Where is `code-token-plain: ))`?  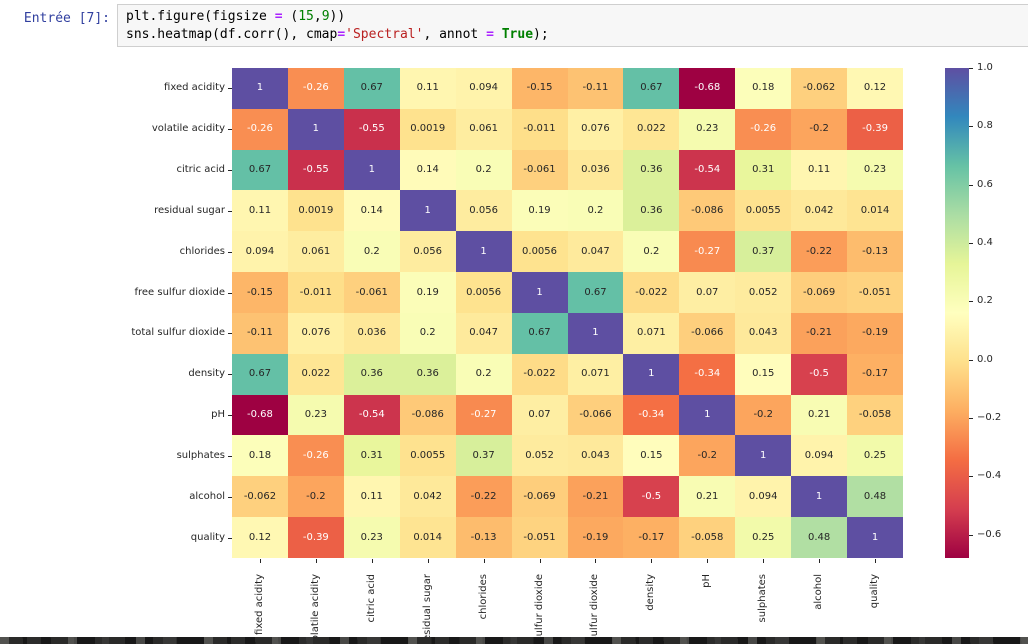
code-token-plain: )) is located at coordinates (337, 16).